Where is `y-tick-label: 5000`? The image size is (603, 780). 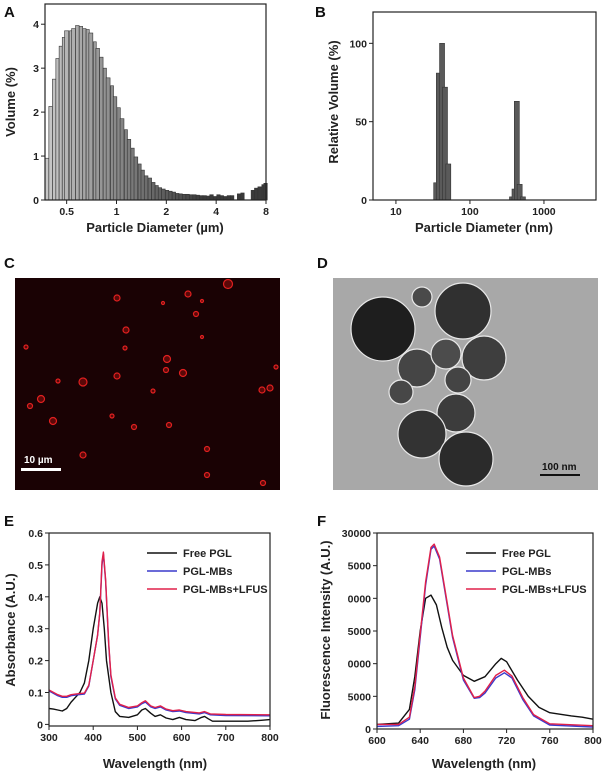
y-tick-label: 5000 is located at coordinates (360, 632).